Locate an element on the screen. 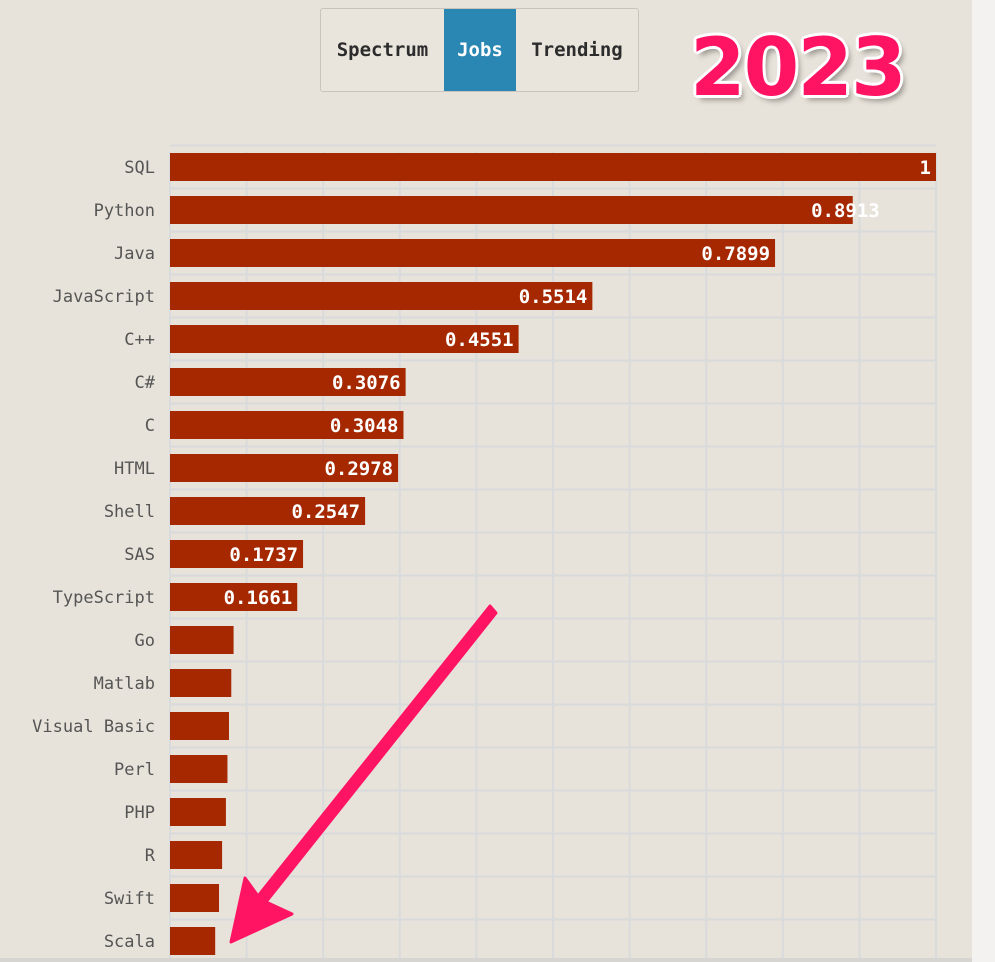 This screenshot has height=962, width=995. category-label: Visual Basic is located at coordinates (93, 727).